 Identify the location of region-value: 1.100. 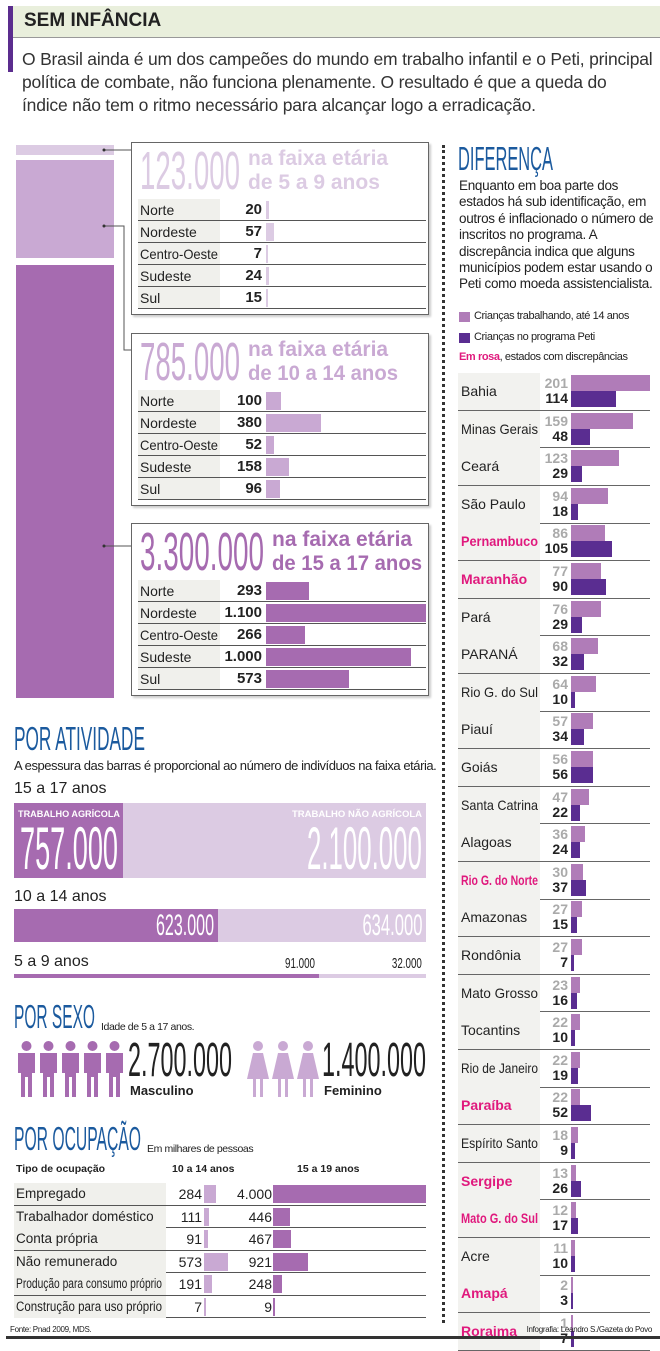
(243, 612).